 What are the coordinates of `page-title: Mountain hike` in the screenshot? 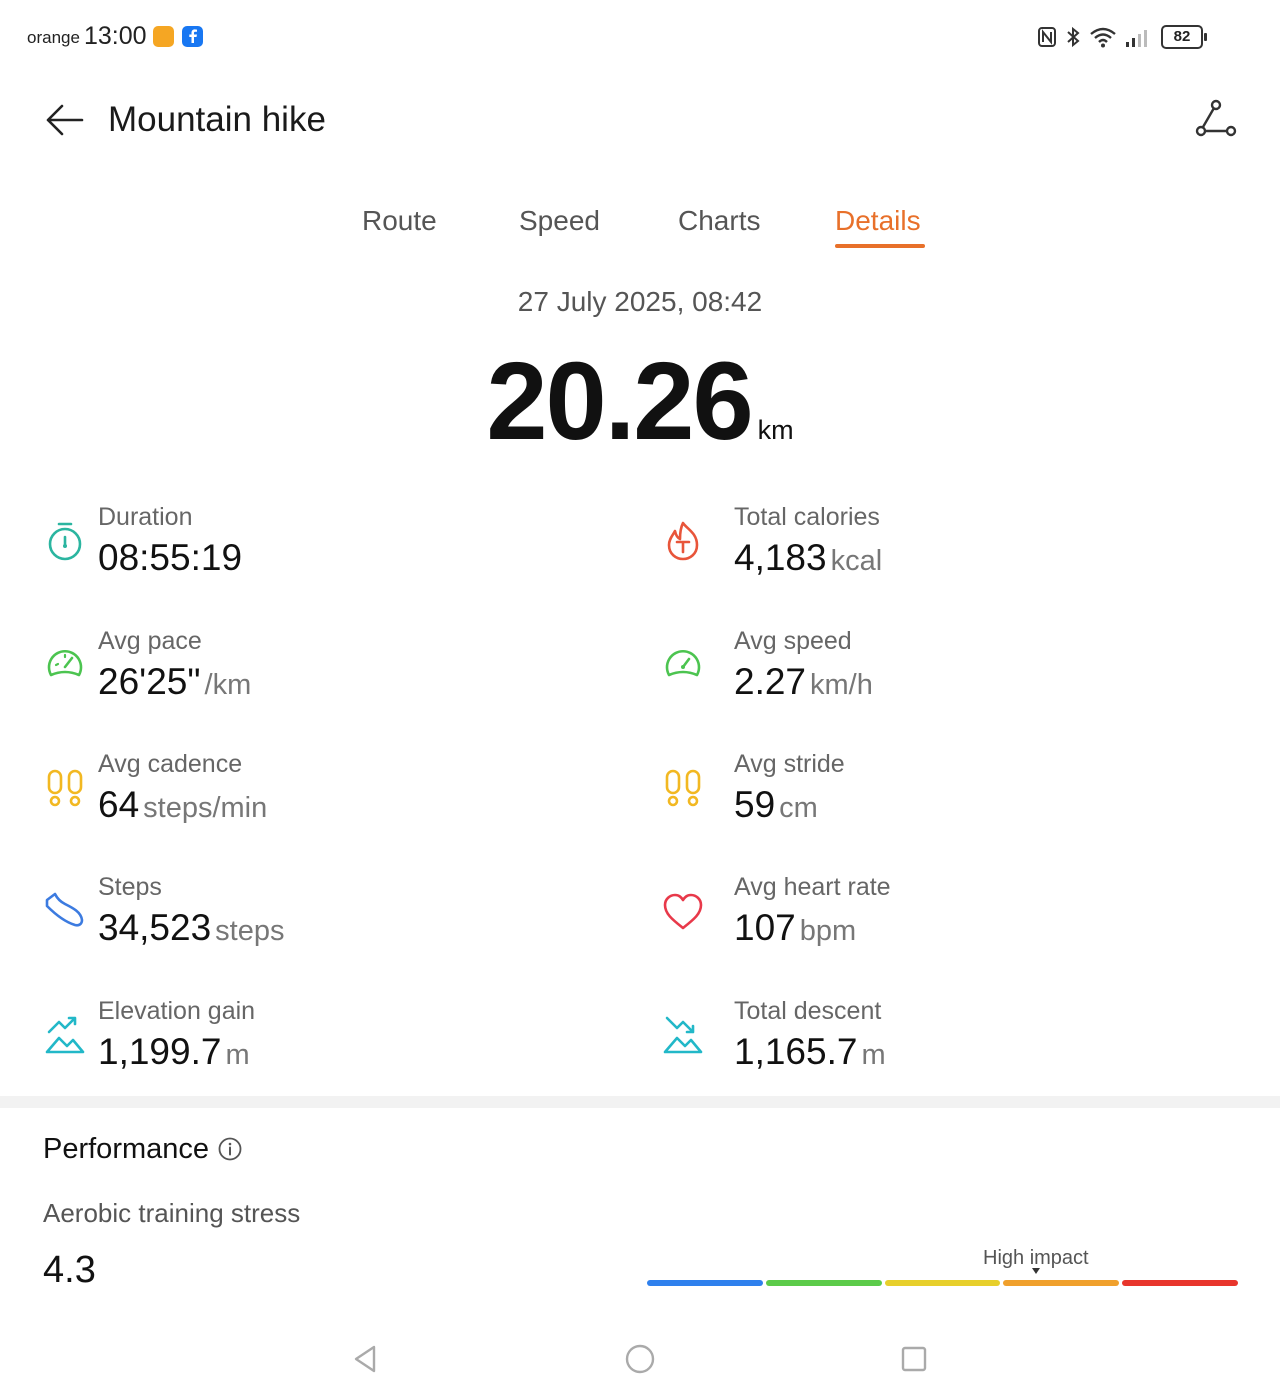 It's located at (217, 119).